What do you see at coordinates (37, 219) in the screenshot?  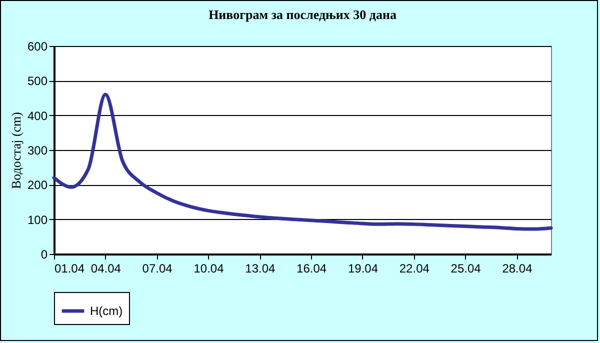 I see `y-tick-label: 100` at bounding box center [37, 219].